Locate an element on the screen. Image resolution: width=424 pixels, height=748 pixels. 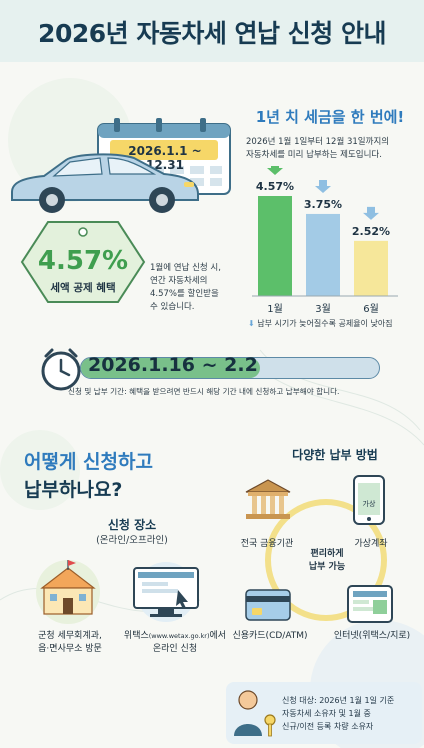
clock-icon is located at coordinates (61, 369).